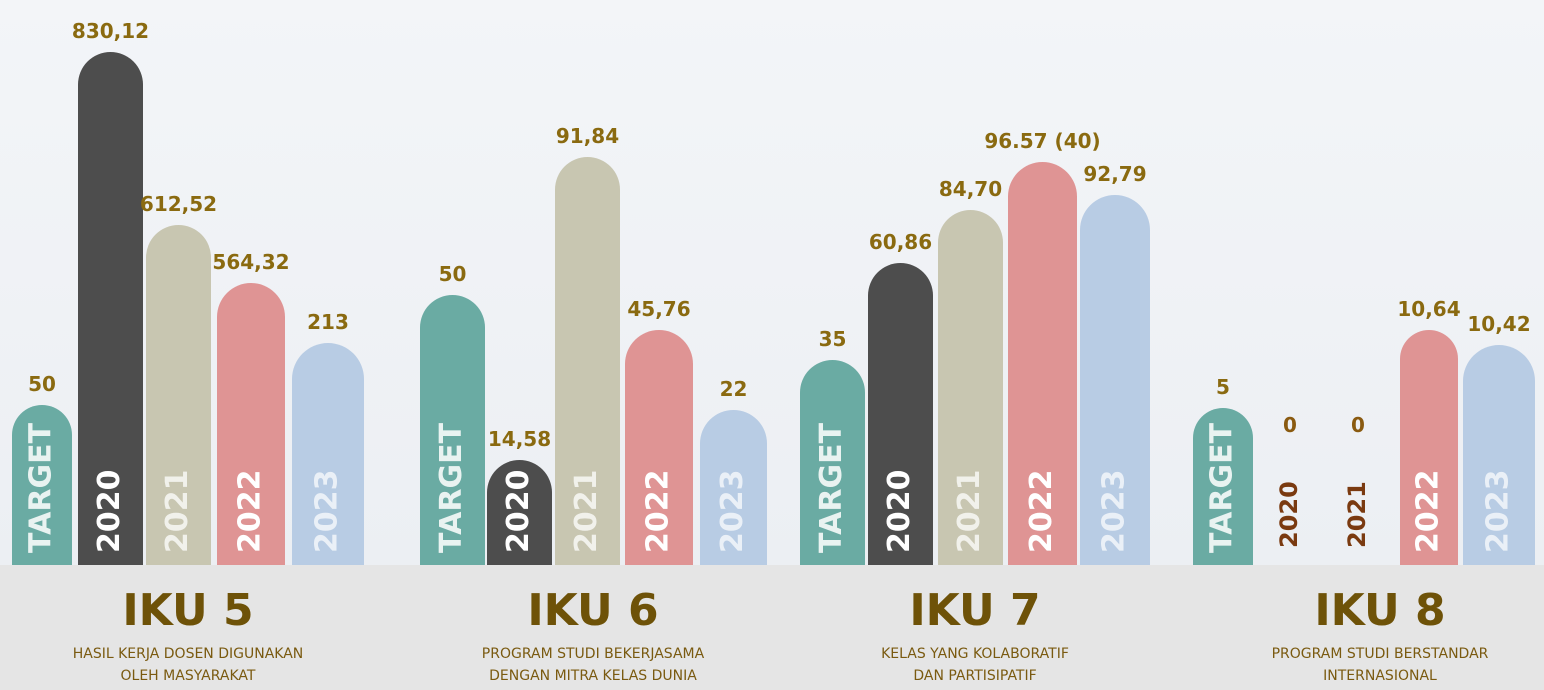 Image resolution: width=1544 pixels, height=690 pixels. What do you see at coordinates (1428, 309) in the screenshot?
I see `value-label: 10,64` at bounding box center [1428, 309].